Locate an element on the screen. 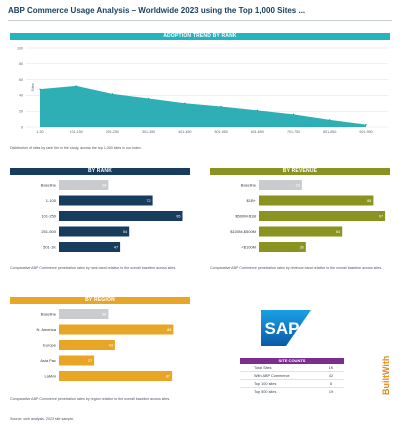 The width and height of the screenshot is (400, 426). bar-category-label: 501-1K is located at coordinates (49, 246).